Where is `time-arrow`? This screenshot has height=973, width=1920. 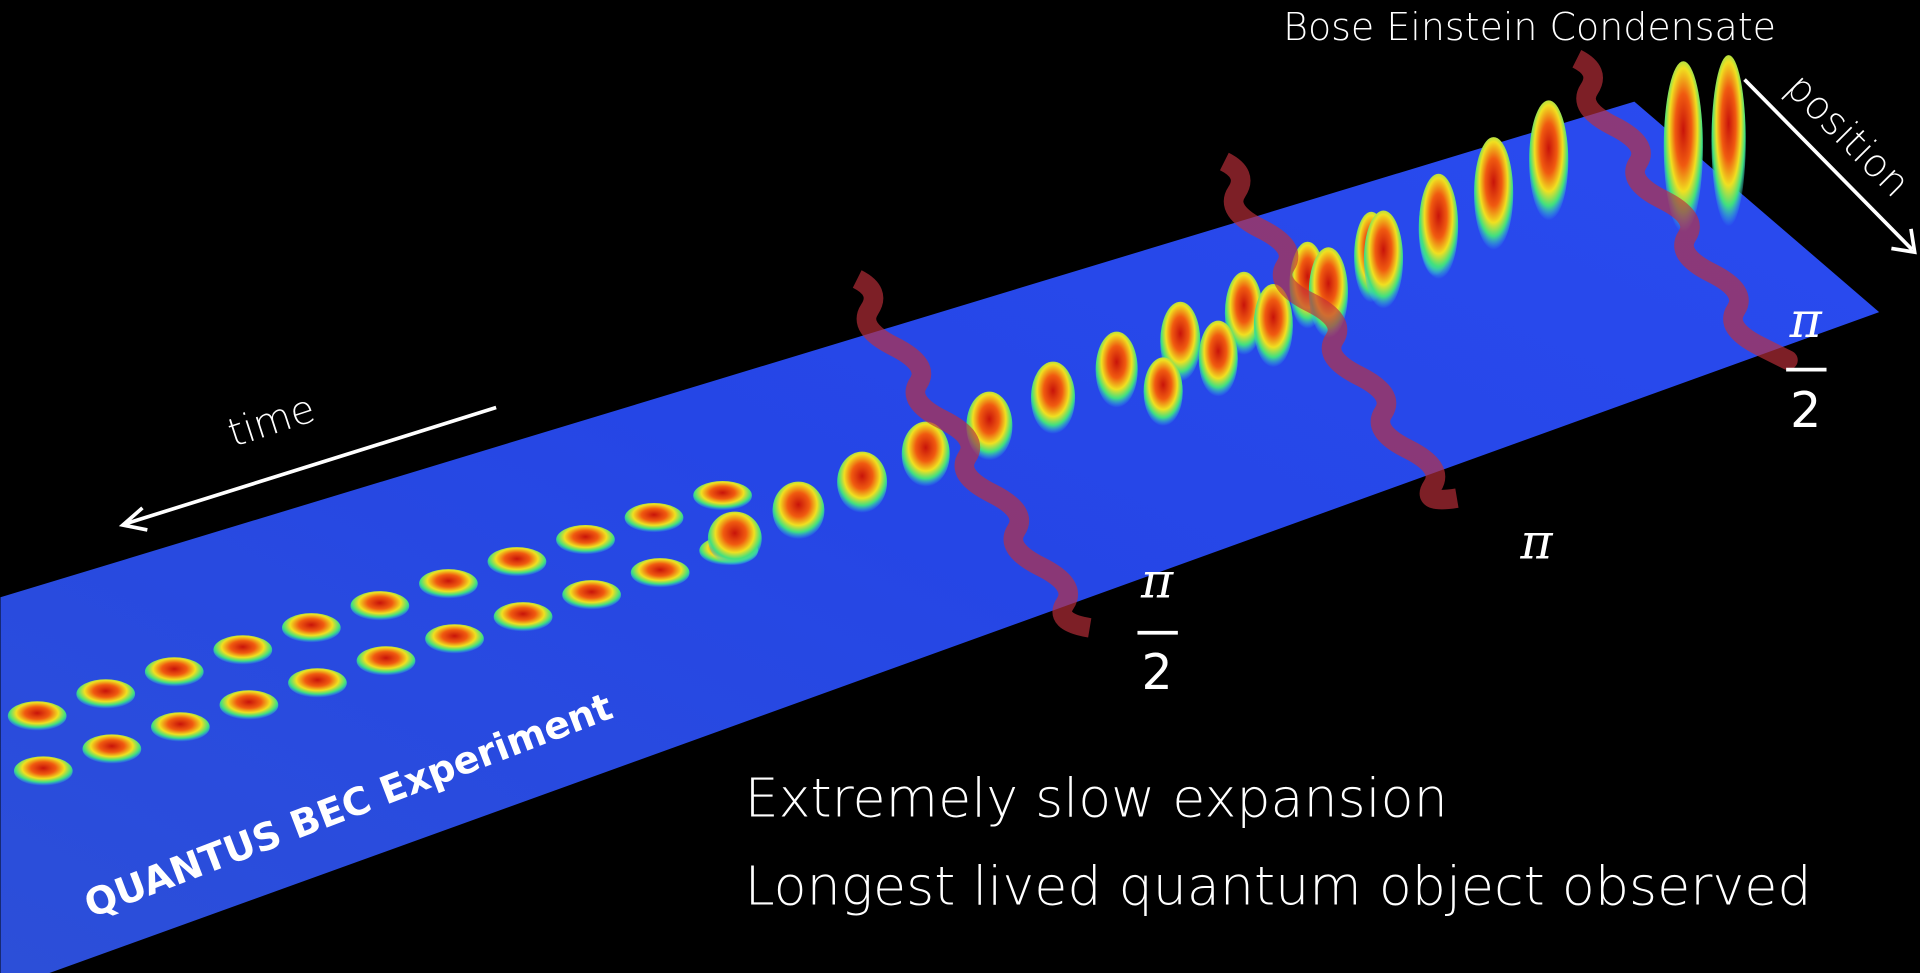
time-arrow is located at coordinates (310, 465).